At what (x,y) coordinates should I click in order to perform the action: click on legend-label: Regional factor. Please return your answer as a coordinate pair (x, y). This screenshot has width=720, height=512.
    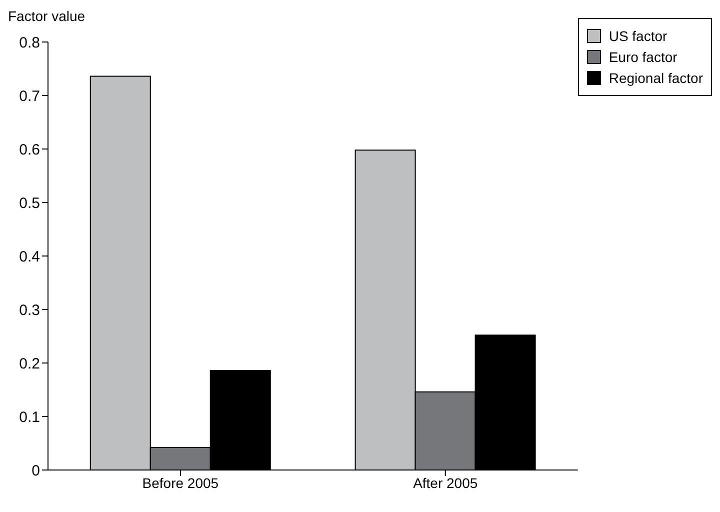
    Looking at the image, I should click on (655, 78).